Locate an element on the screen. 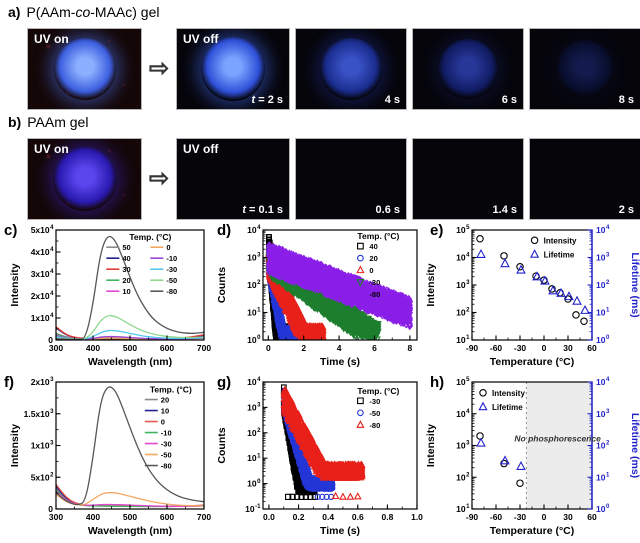  time-label: 8 s is located at coordinates (626, 100).